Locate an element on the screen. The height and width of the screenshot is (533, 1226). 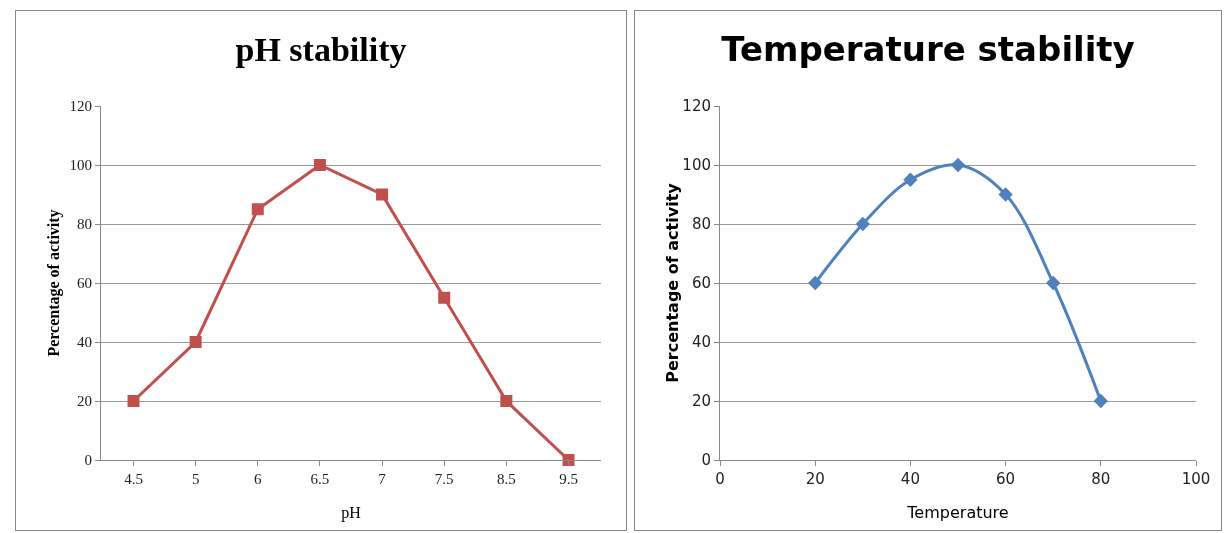
x-tick-label: 7.5 is located at coordinates (444, 479).